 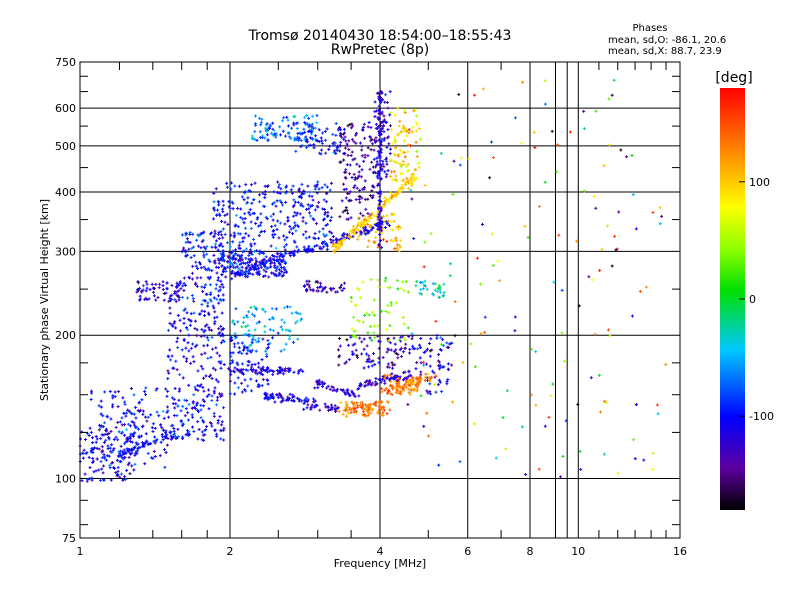 I want to click on chart-subtitle: RwPretec (8p), so click(x=380, y=50).